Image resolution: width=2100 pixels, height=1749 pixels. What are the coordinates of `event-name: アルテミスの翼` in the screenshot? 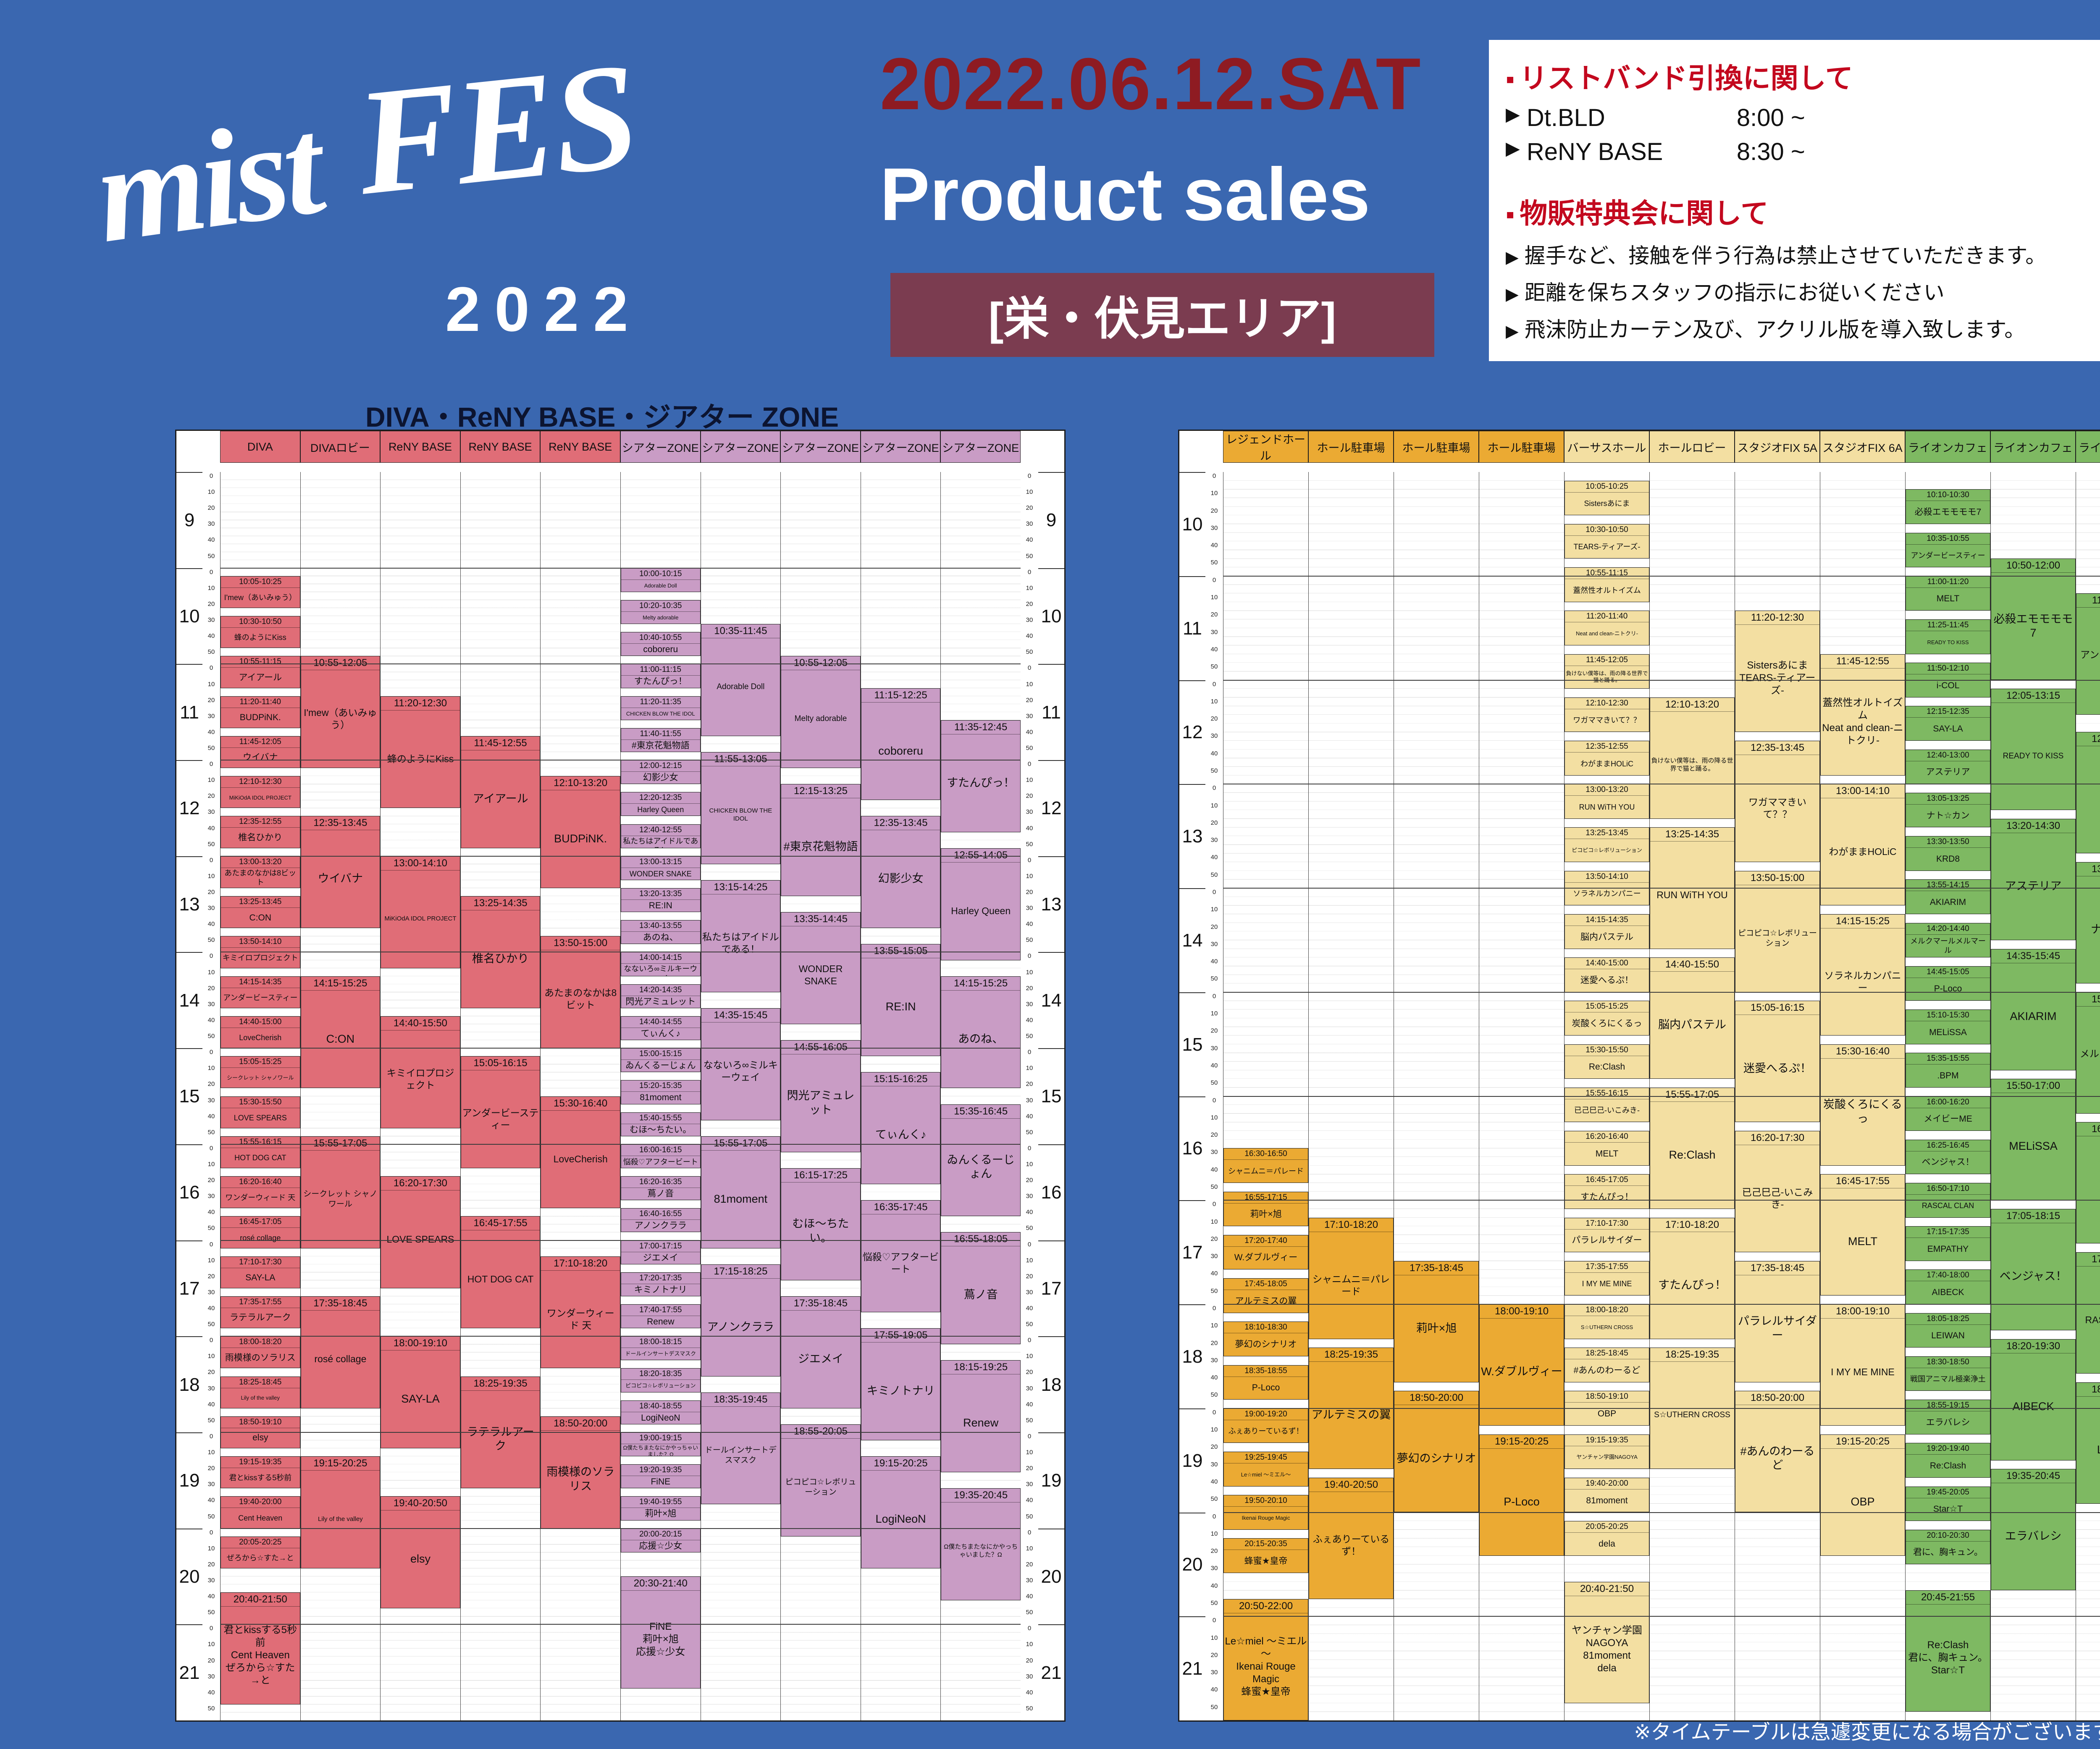 It's located at (1351, 1415).